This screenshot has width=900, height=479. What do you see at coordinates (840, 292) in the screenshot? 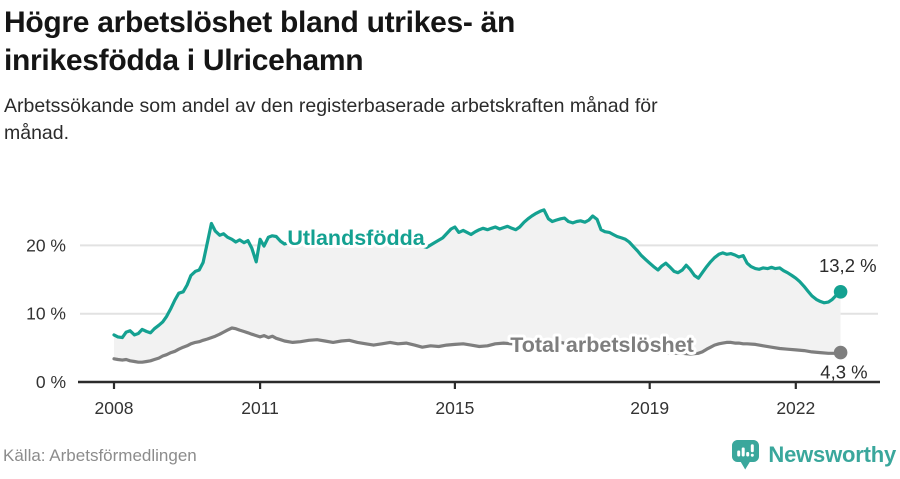
I see `series-end-dot-utlandsfodda` at bounding box center [840, 292].